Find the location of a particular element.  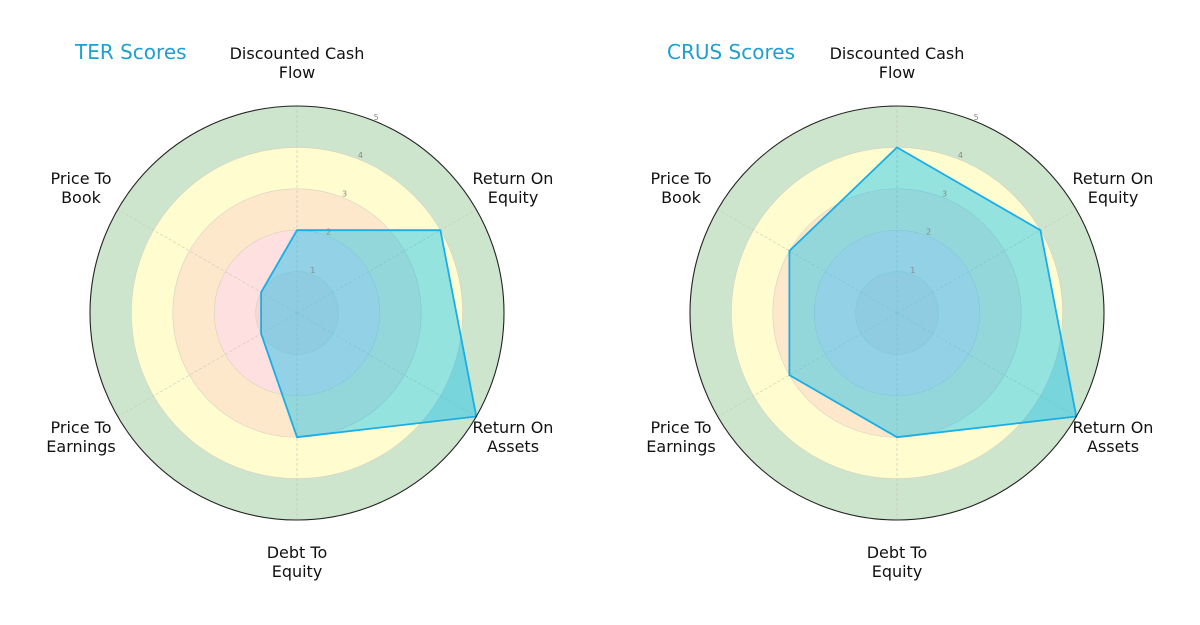

crus-chart-title: CRUS Scores is located at coordinates (731, 52).